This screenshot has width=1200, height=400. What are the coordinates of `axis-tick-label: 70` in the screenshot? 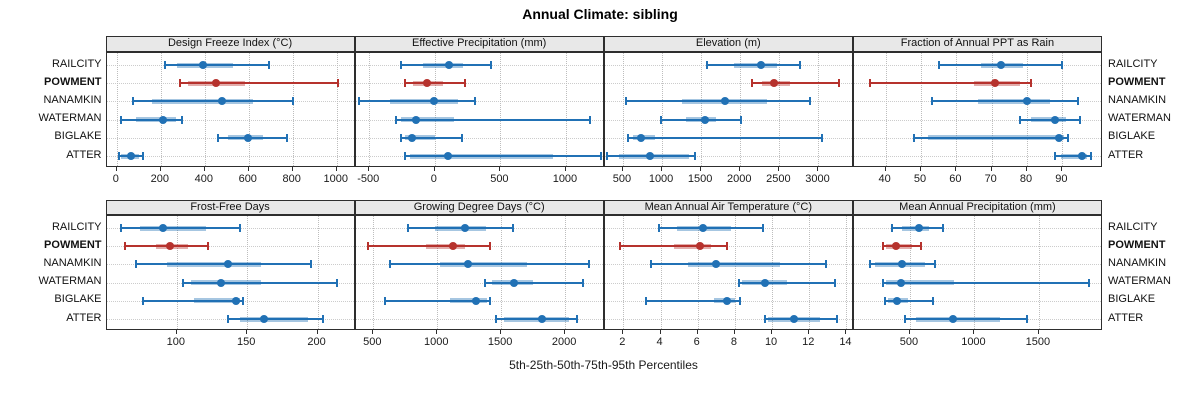 It's located at (990, 179).